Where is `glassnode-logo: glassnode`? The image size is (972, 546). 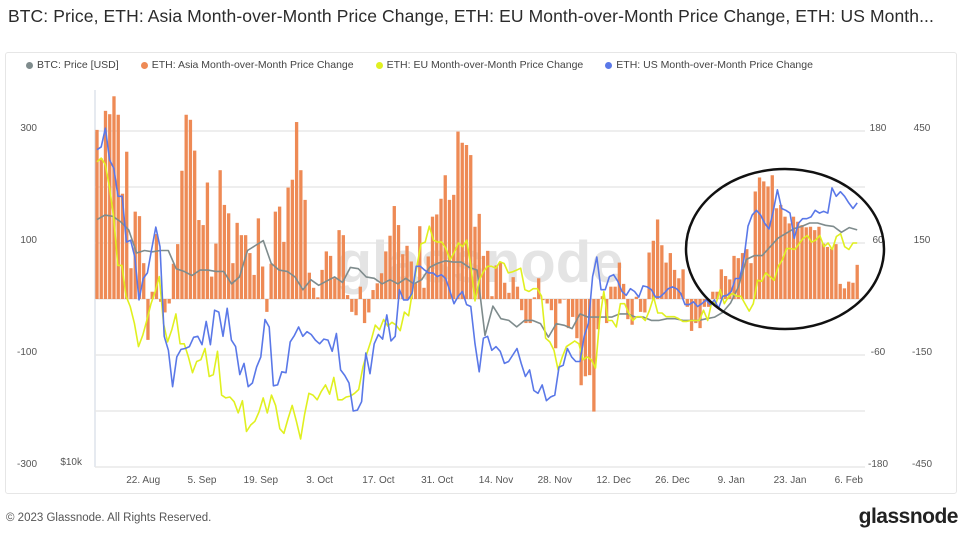 glassnode-logo: glassnode is located at coordinates (908, 516).